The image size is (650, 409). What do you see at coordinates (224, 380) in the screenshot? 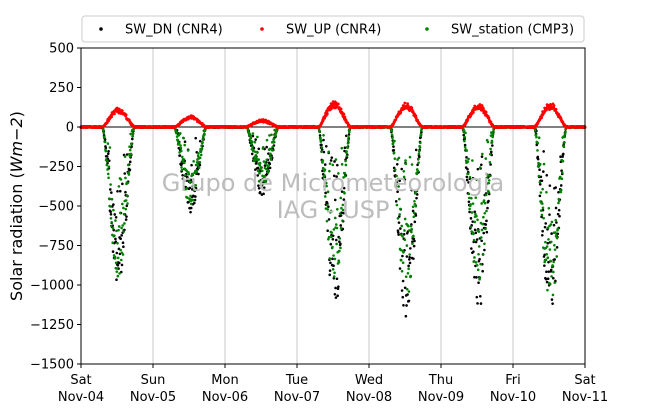
I see `x-tick-day-label: Mon` at bounding box center [224, 380].